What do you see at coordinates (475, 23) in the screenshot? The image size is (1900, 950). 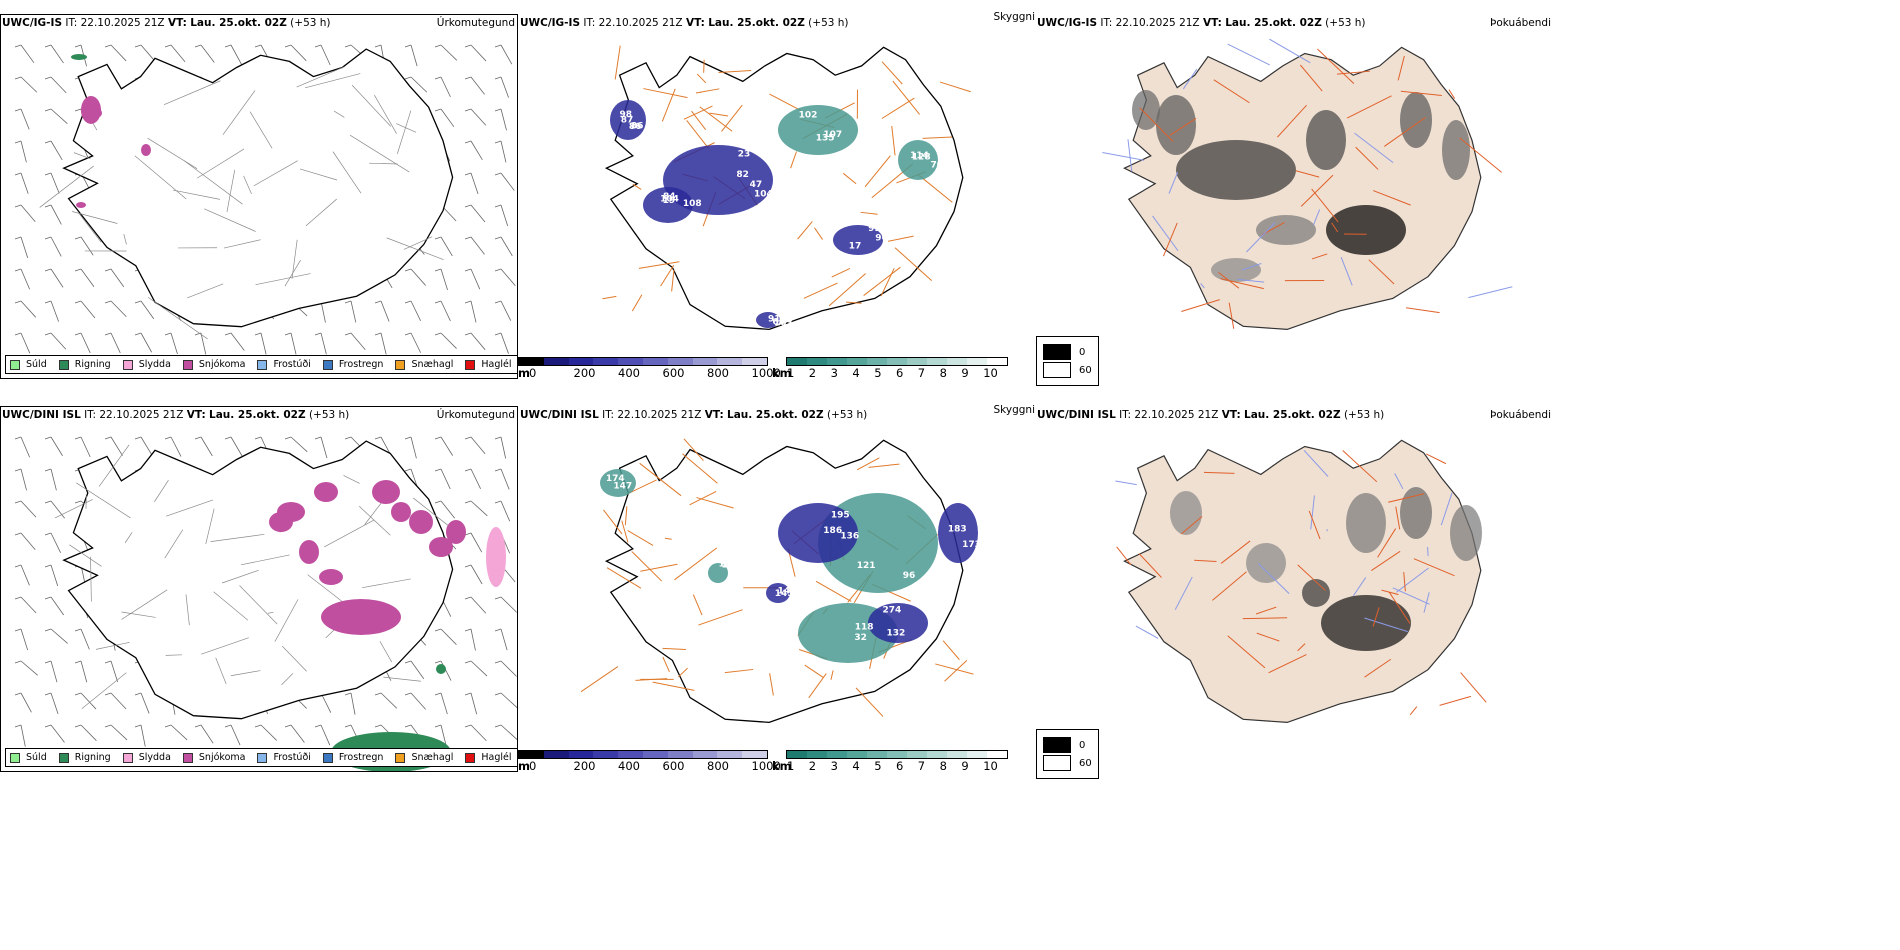 I see `product-title-precip-top: Úrkomutegund` at bounding box center [475, 23].